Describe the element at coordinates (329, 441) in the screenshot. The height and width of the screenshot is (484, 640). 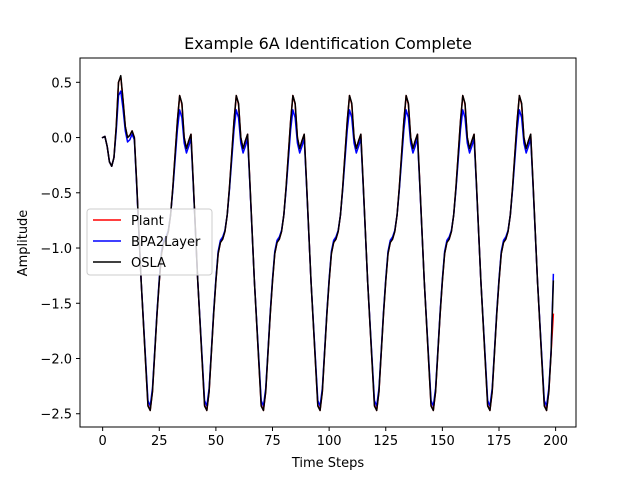
I see `x-tick-label: 100` at that location.